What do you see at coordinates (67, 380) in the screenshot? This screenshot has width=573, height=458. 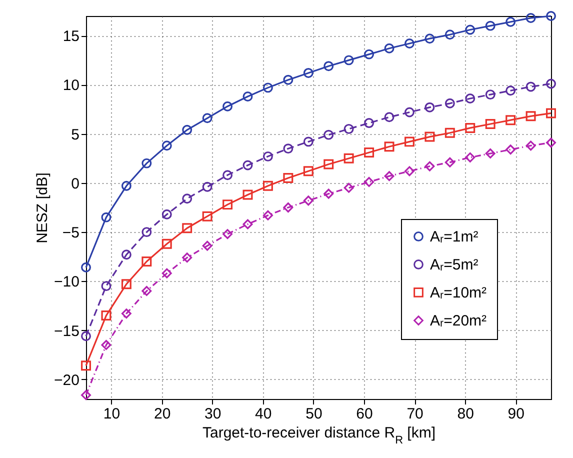 I see `y-tick-label: −20` at bounding box center [67, 380].